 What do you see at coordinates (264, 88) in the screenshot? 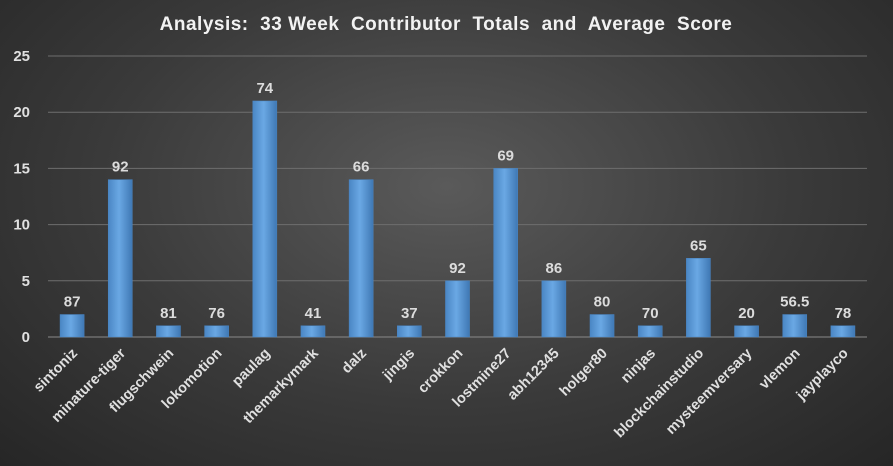
I see `data-label-paulag: 74` at bounding box center [264, 88].